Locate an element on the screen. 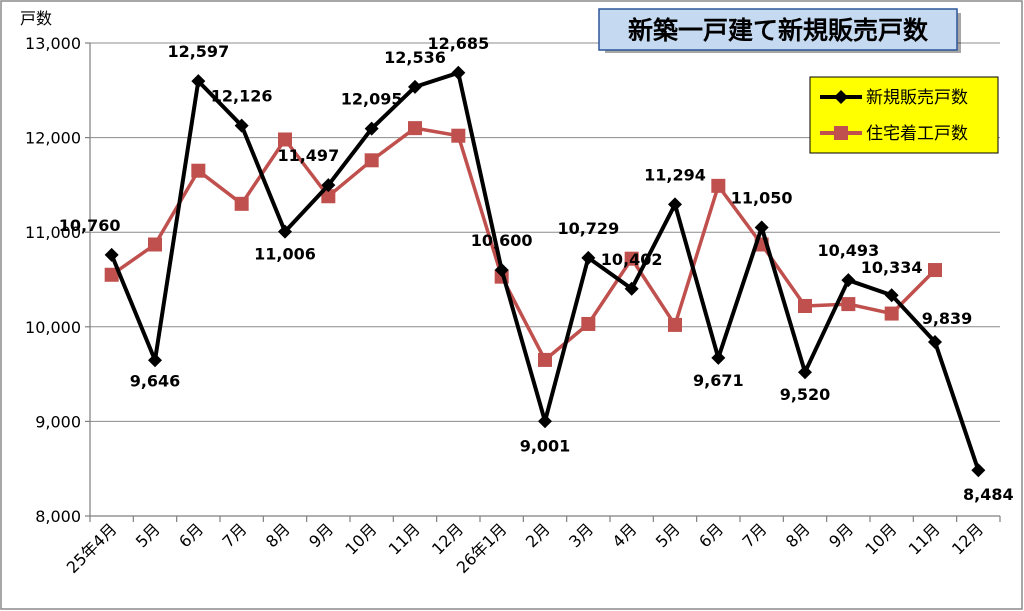 This screenshot has width=1024, height=611. data-label-sales: 11,497 is located at coordinates (308, 155).